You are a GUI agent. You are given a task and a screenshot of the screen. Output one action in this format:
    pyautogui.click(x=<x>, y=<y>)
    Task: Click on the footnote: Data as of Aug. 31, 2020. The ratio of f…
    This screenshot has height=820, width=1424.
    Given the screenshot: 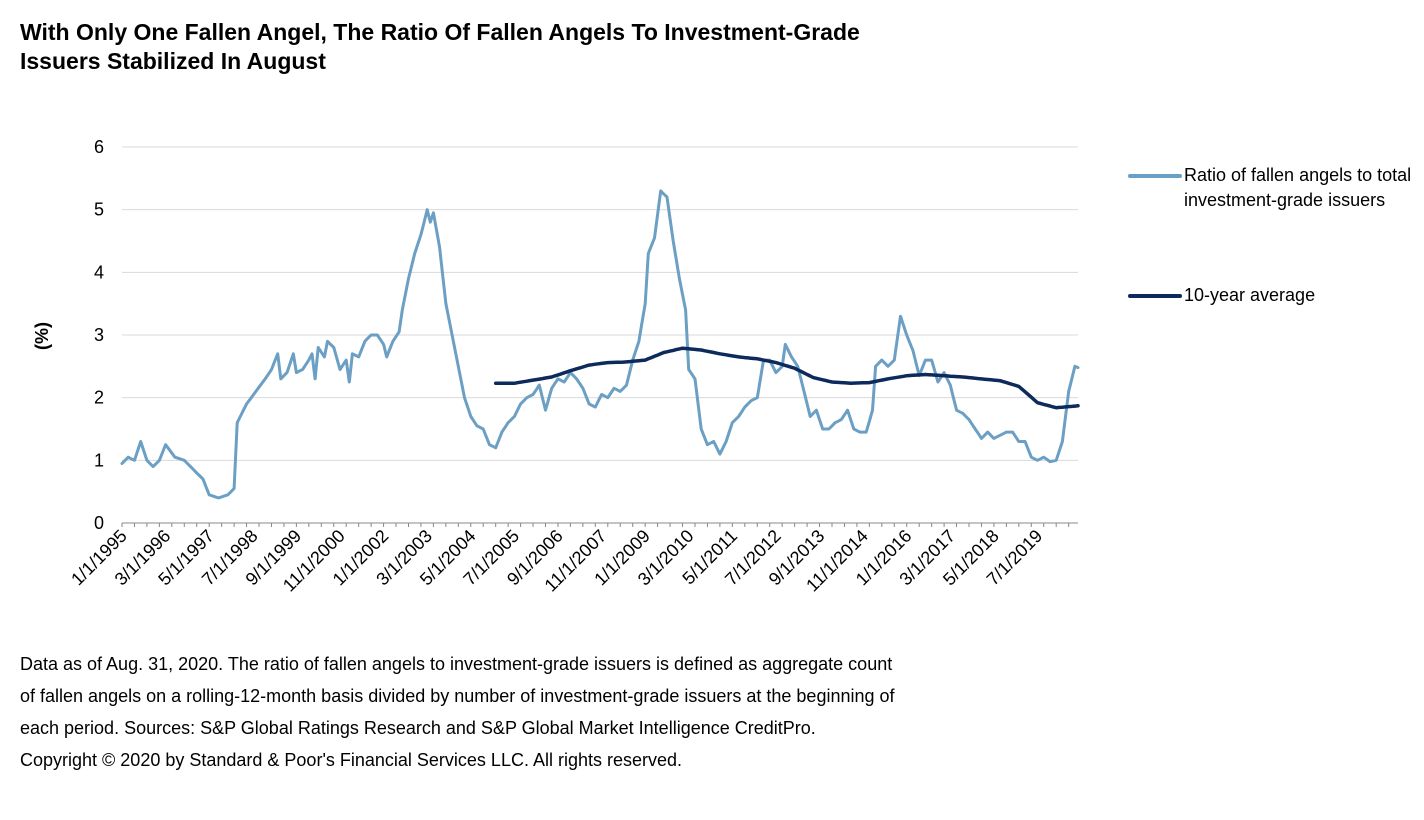 What is the action you would take?
    pyautogui.click(x=560, y=712)
    